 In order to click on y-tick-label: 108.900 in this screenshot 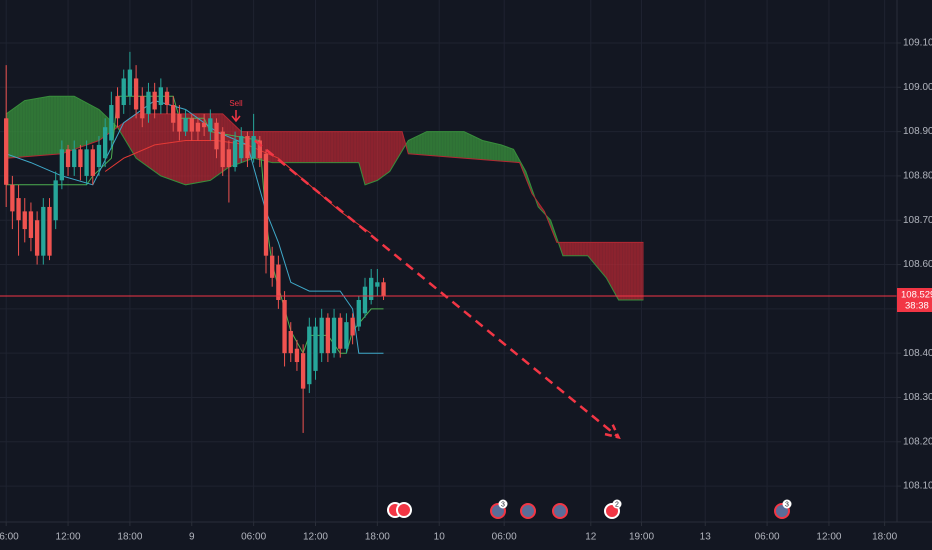, I will do `click(917, 131)`.